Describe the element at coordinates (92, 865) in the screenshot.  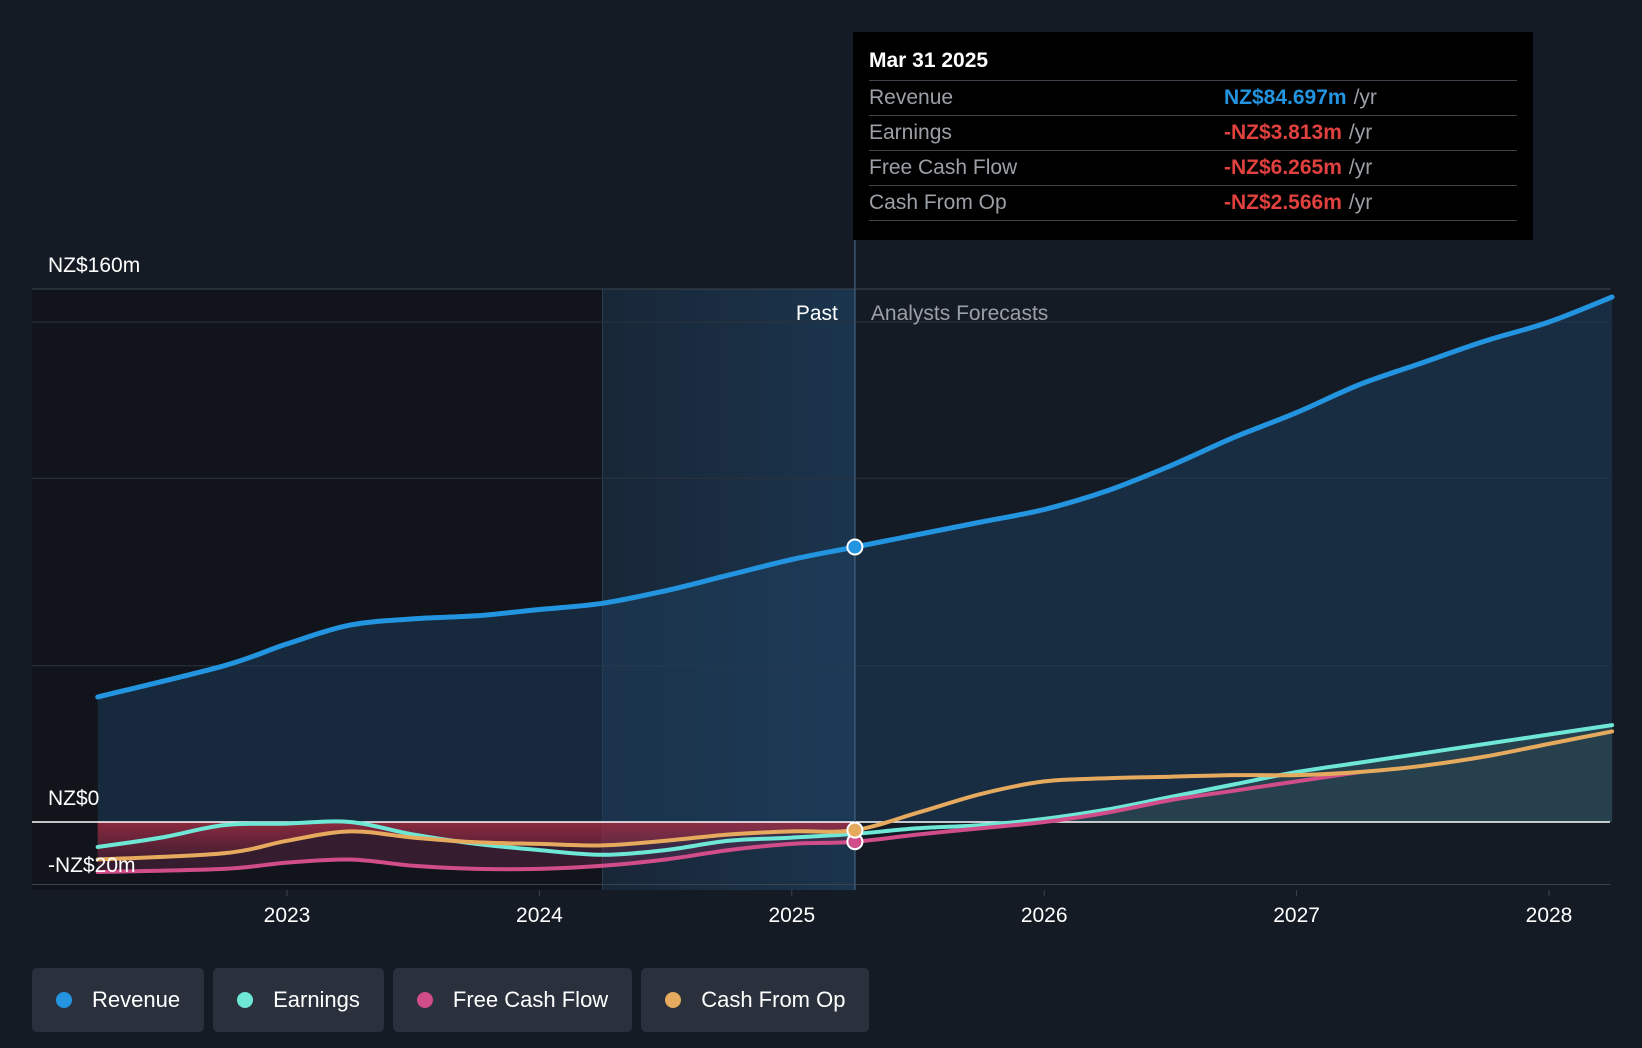
I see `y-label-bottom: -NZ$20m` at that location.